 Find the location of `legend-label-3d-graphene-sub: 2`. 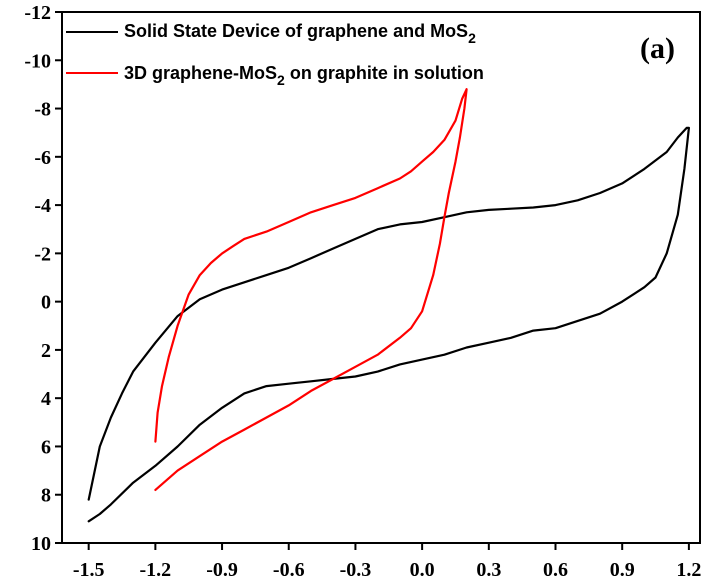

legend-label-3d-graphene-sub: 2 is located at coordinates (281, 80).